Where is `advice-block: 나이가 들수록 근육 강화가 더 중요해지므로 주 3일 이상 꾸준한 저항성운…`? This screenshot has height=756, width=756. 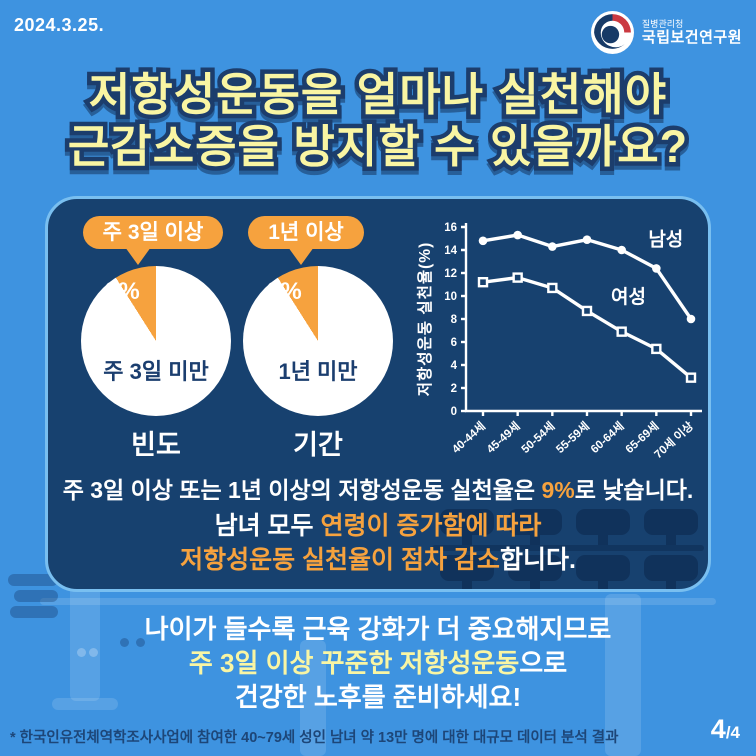
advice-block: 나이가 들수록 근육 강화가 더 중요해지므로 주 3일 이상 꾸준한 저항성운… is located at coordinates (378, 663).